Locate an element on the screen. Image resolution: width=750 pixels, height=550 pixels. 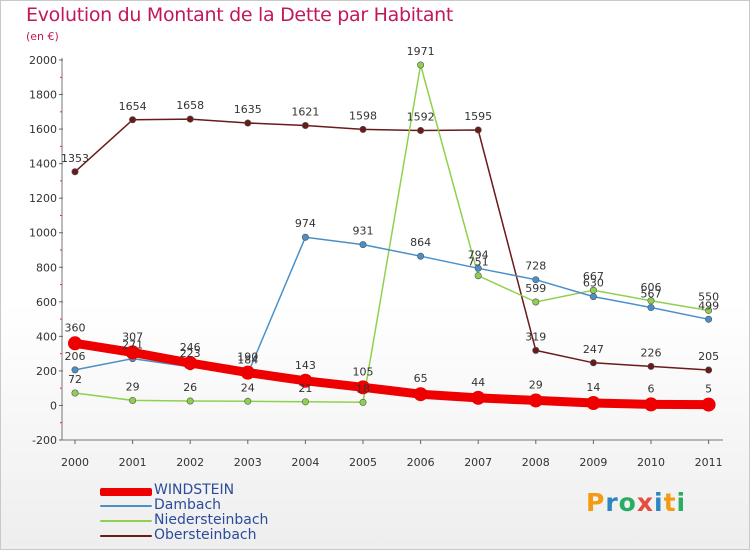
legend-label-obersteinbach: Obersteinbach is located at coordinates (205, 535).